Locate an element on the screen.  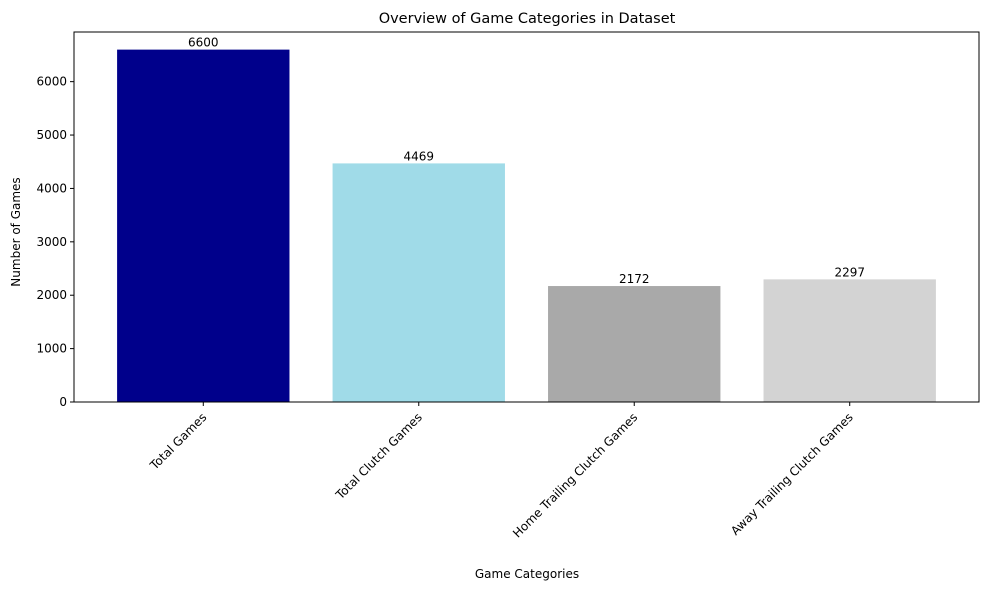
bar-value-label: 2172 is located at coordinates (634, 279).